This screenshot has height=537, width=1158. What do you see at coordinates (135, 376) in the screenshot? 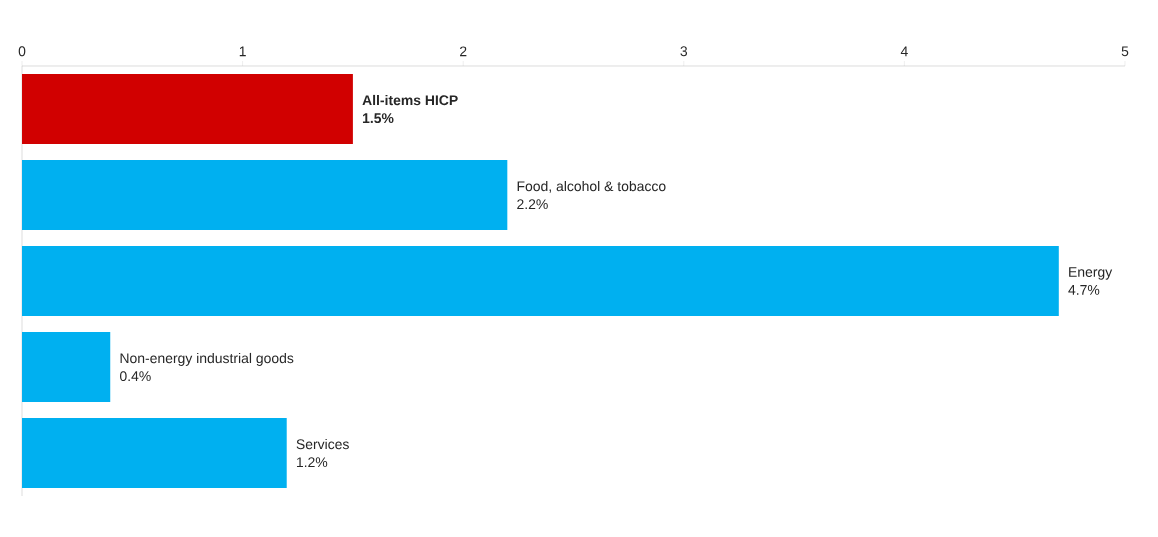
I see `data-label: 0.4%` at bounding box center [135, 376].